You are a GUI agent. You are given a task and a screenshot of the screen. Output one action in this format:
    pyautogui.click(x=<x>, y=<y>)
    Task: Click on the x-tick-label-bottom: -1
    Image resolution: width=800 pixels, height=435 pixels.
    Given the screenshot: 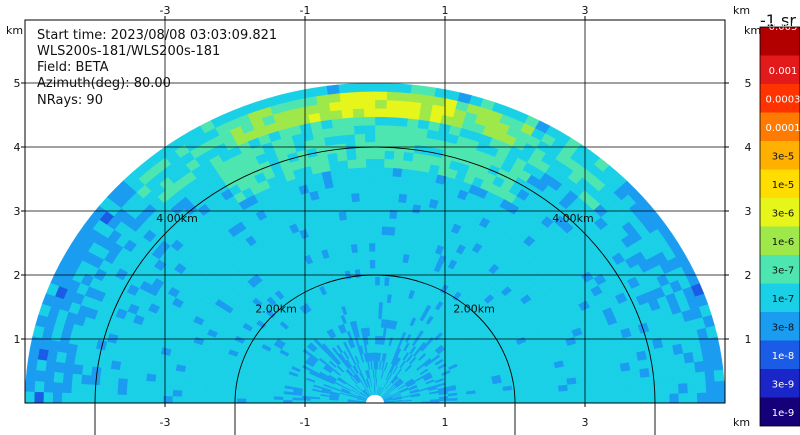 What is the action you would take?
    pyautogui.click(x=305, y=422)
    